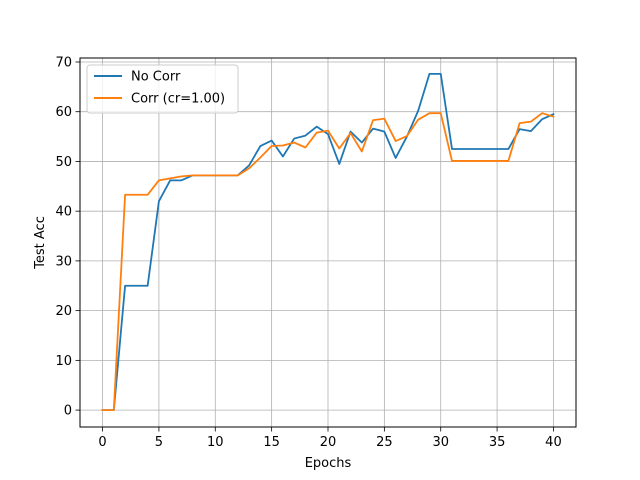 The image size is (640, 480). What do you see at coordinates (102, 442) in the screenshot?
I see `x-tick-label: 0` at bounding box center [102, 442].